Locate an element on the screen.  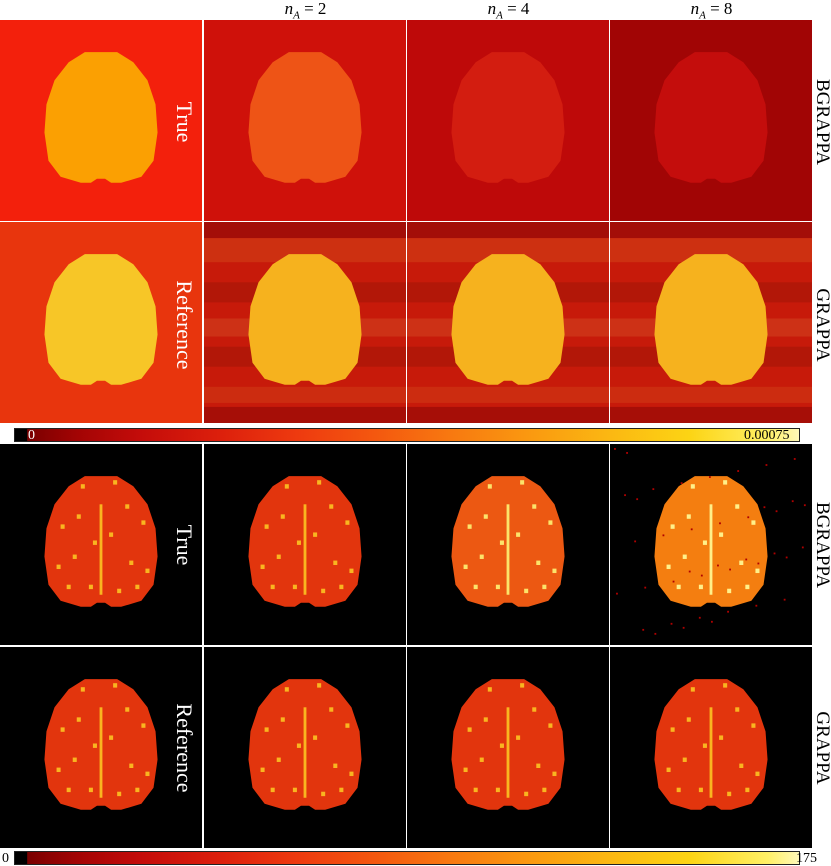
colorbar-bottom-max-label: 175 is located at coordinates (806, 858).